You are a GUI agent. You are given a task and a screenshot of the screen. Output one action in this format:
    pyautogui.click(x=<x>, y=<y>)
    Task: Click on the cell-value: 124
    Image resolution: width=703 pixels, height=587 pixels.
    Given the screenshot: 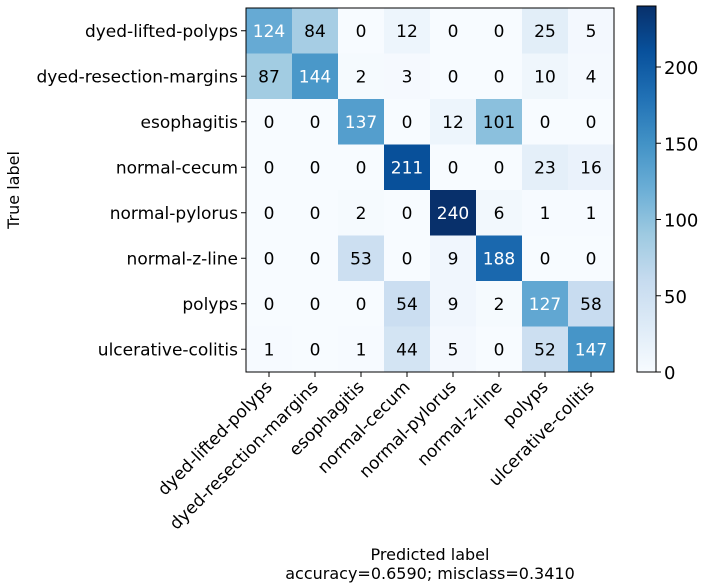 What is the action you would take?
    pyautogui.click(x=269, y=32)
    